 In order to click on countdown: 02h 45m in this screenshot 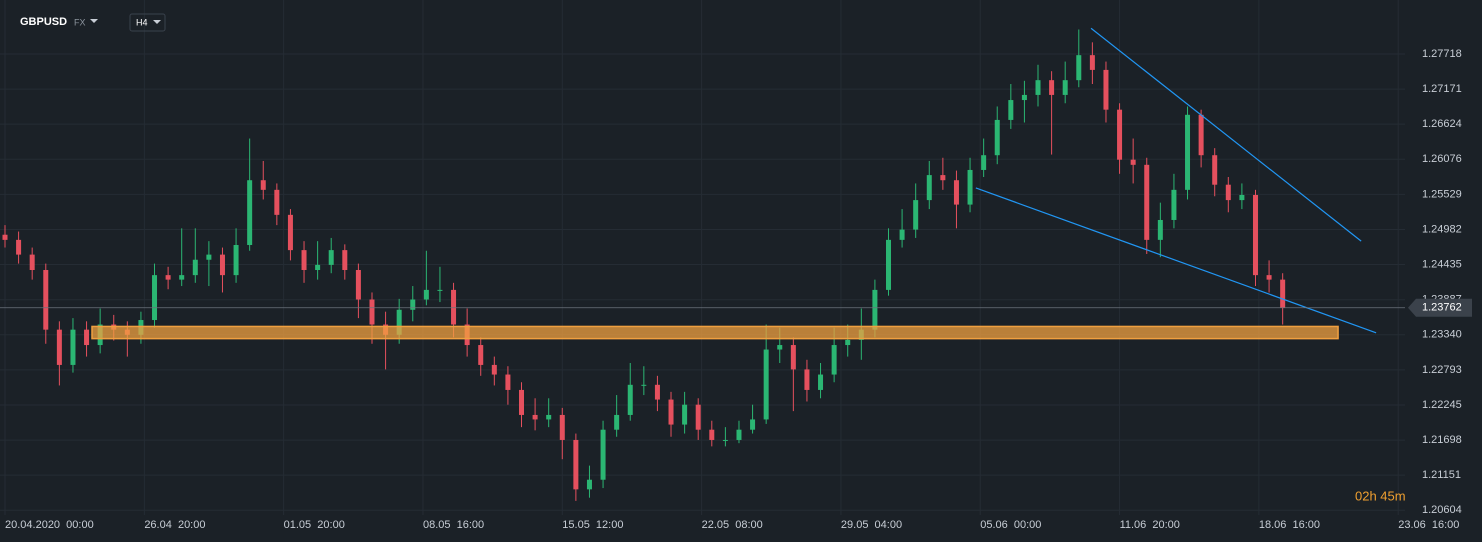, I will do `click(1380, 495)`.